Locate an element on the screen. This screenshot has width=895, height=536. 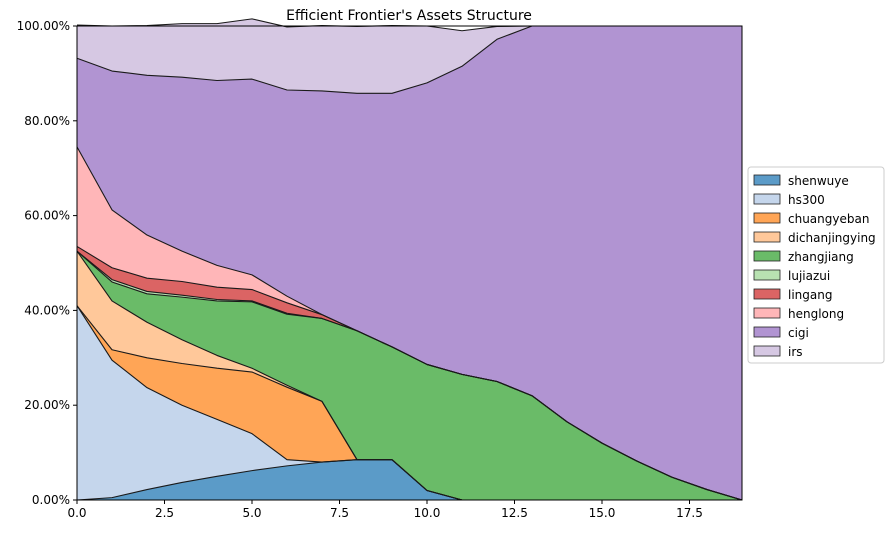
legend-swatch-lujiazui is located at coordinates (767, 275).